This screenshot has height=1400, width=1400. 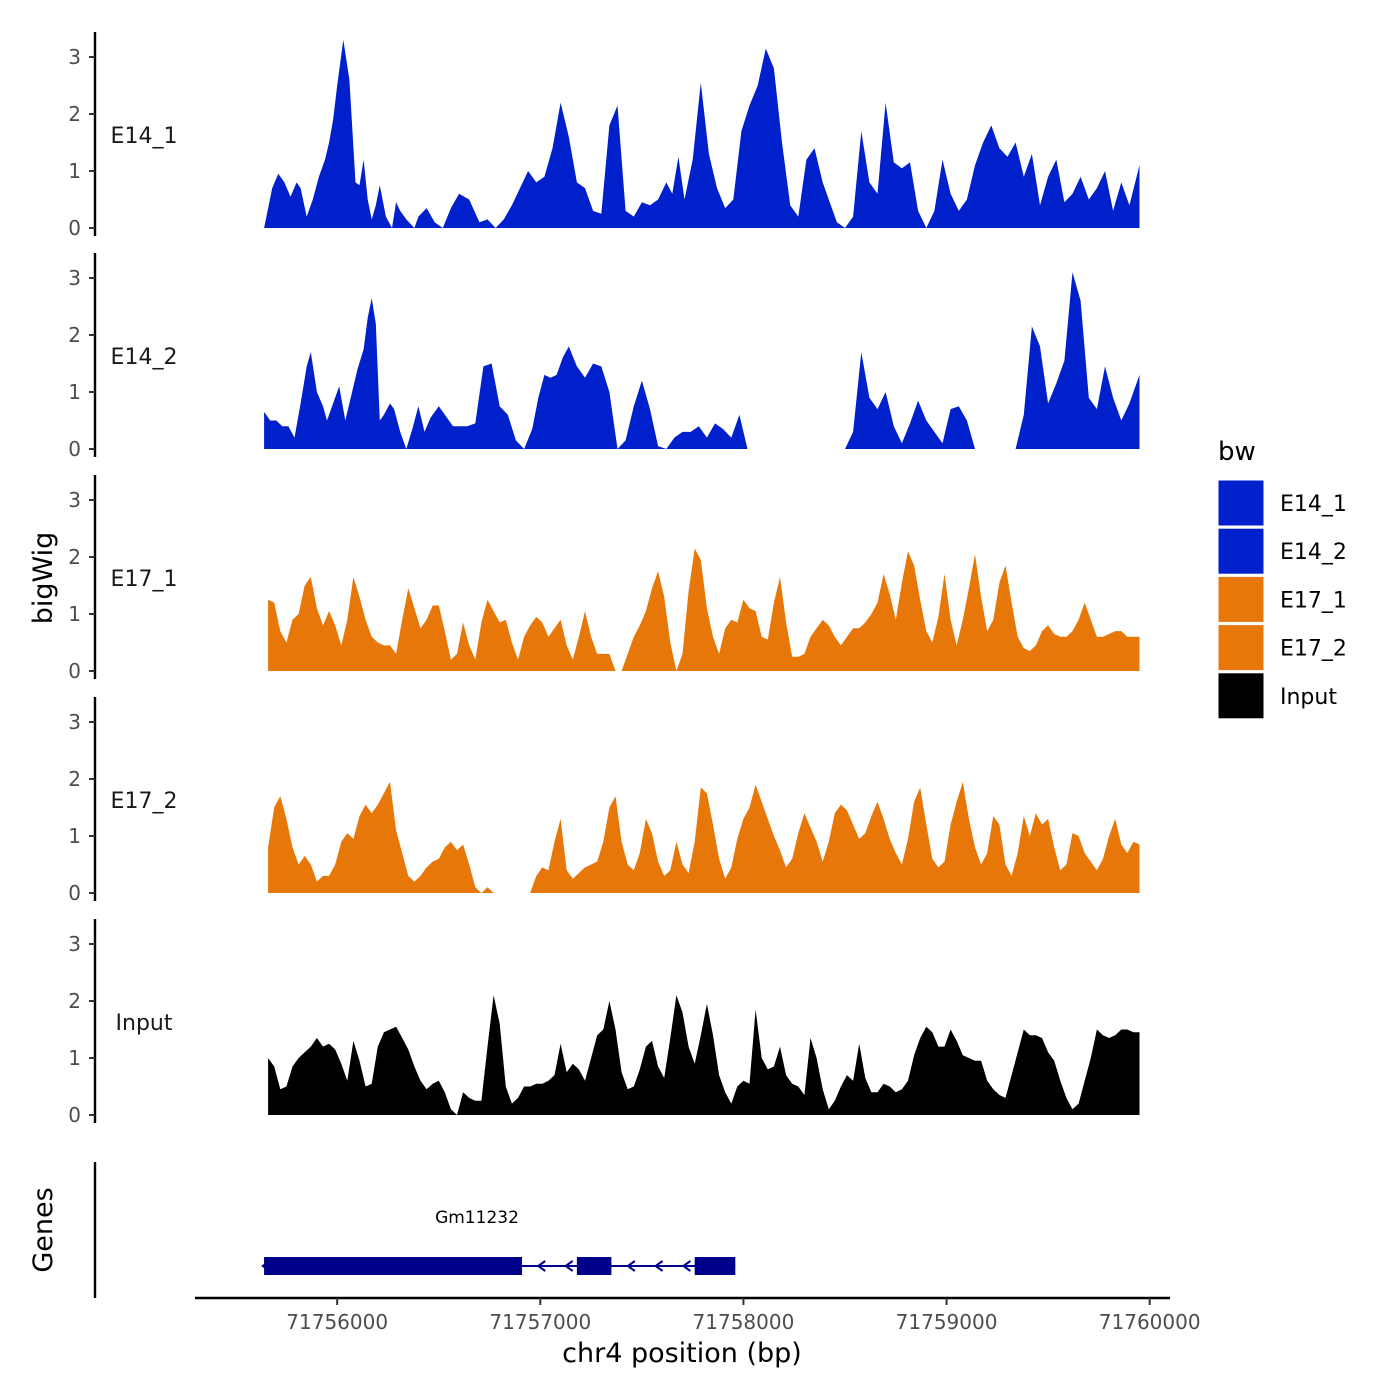 I want to click on y-tick-label-Input-3: 3, so click(x=74, y=944).